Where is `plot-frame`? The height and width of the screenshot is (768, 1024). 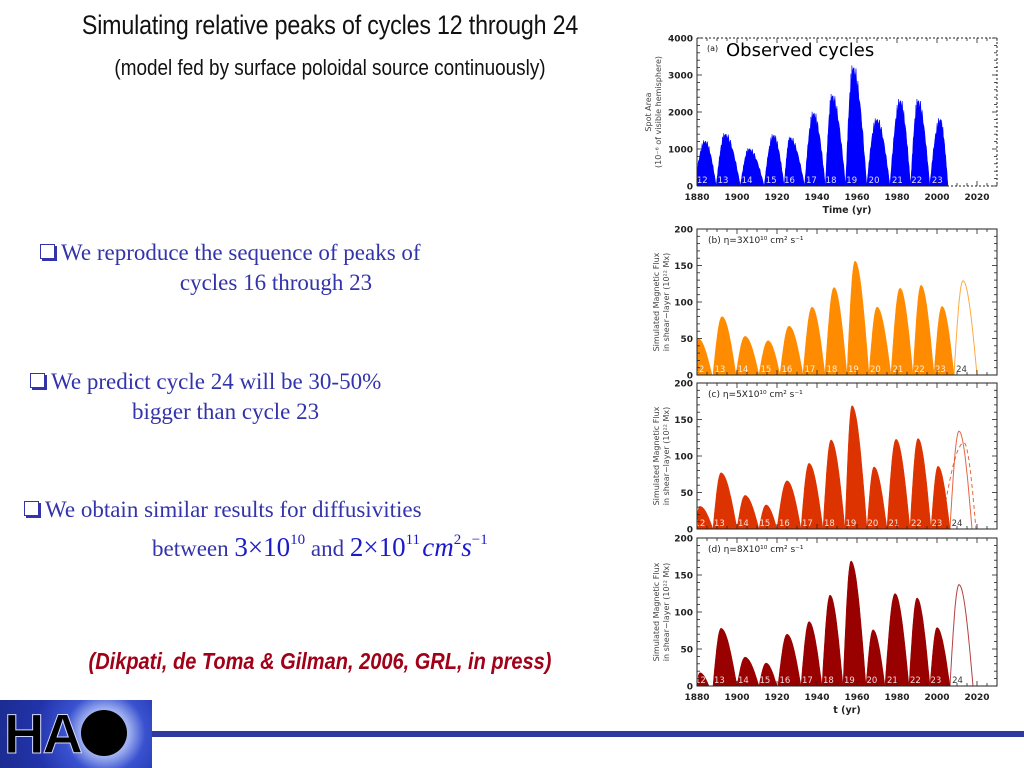 plot-frame is located at coordinates (847, 612).